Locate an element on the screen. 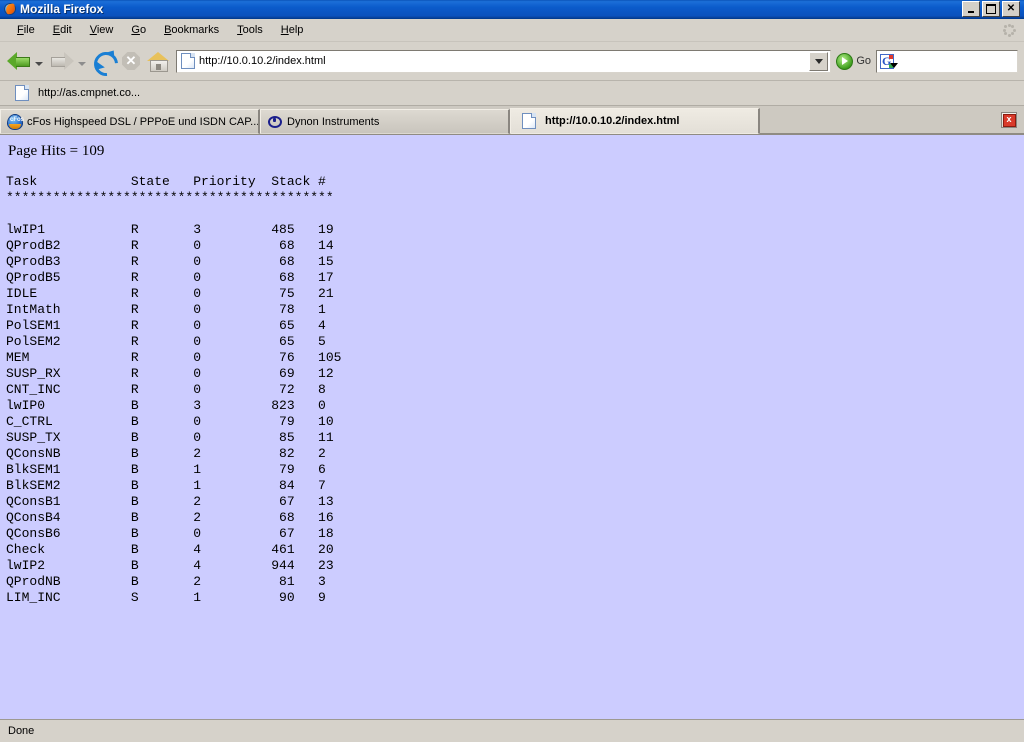  maximize-button is located at coordinates (991, 9).